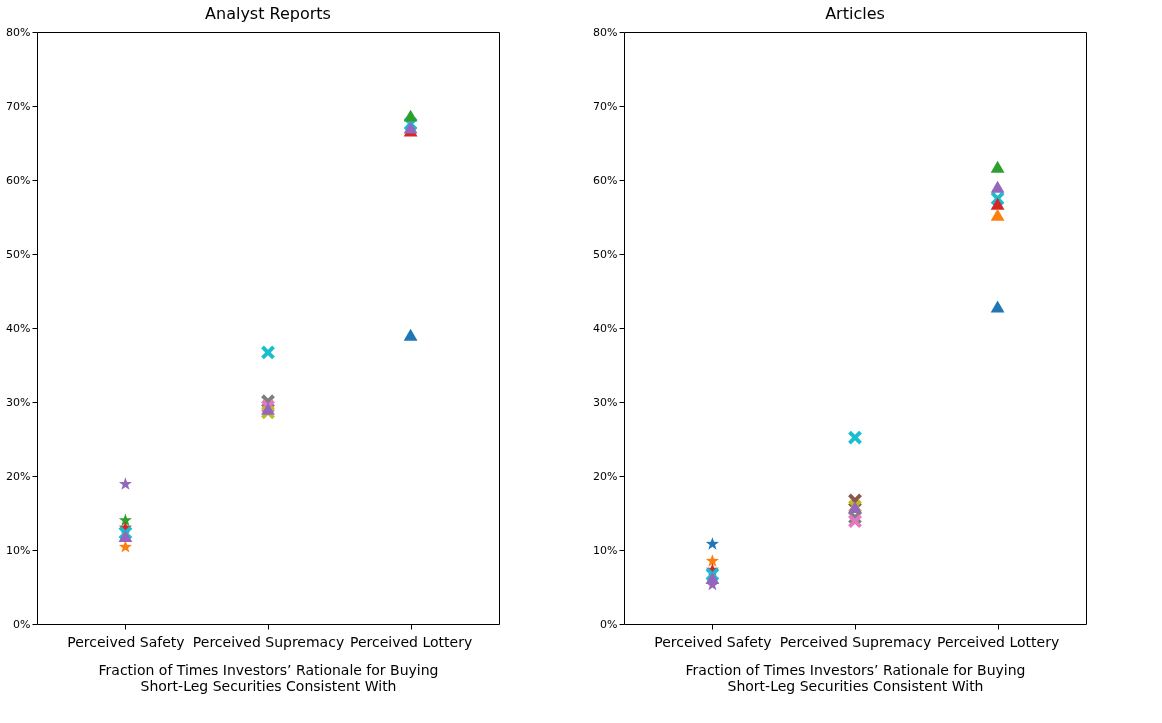 This screenshot has width=1162, height=723. I want to click on chart-title: Analyst Reports, so click(268, 13).